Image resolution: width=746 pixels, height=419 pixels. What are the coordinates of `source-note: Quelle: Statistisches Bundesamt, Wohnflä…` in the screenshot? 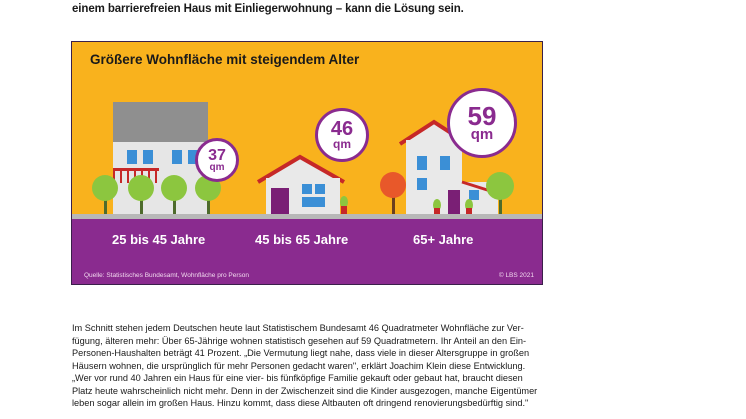 It's located at (166, 275).